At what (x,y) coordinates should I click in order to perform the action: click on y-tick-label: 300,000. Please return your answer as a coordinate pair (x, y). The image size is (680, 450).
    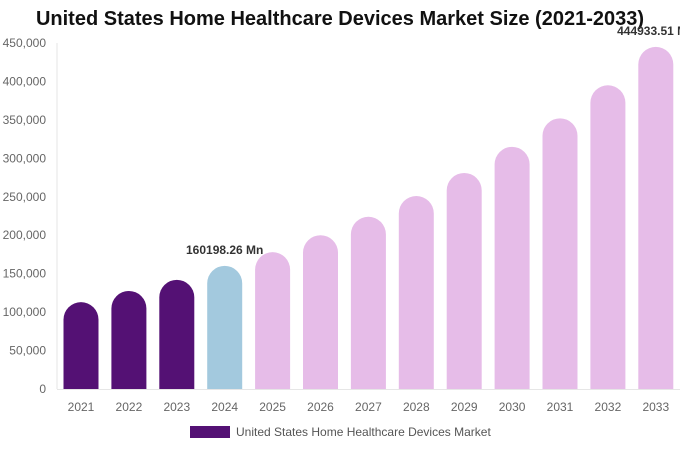
    Looking at the image, I should click on (25, 158).